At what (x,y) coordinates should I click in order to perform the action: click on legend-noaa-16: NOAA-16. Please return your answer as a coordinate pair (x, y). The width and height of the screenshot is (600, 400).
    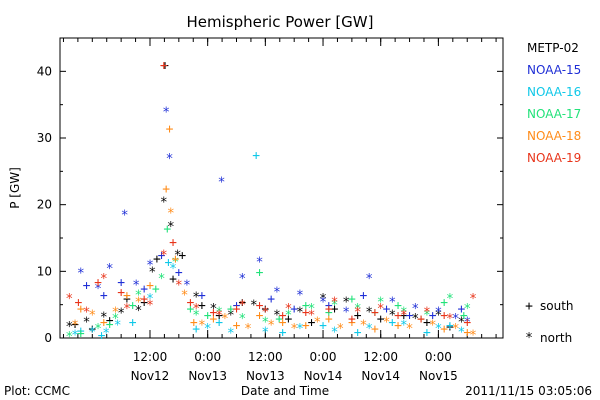
    Looking at the image, I should click on (554, 92).